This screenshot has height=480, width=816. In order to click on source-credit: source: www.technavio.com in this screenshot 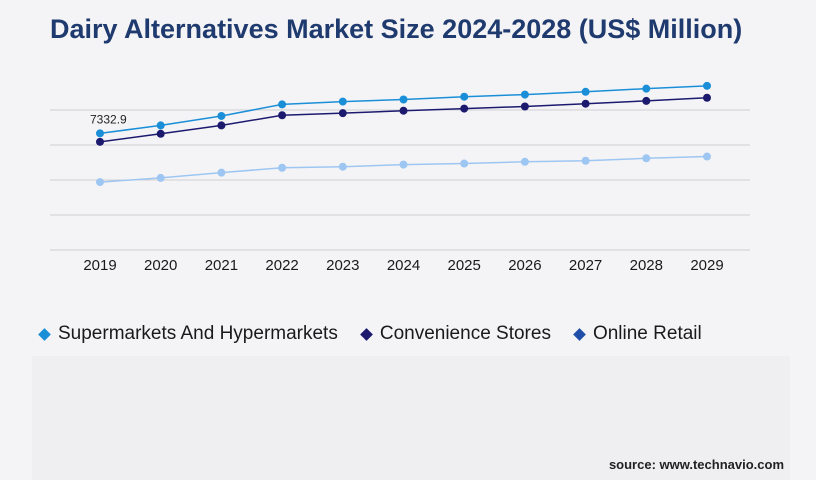, I will do `click(696, 464)`.